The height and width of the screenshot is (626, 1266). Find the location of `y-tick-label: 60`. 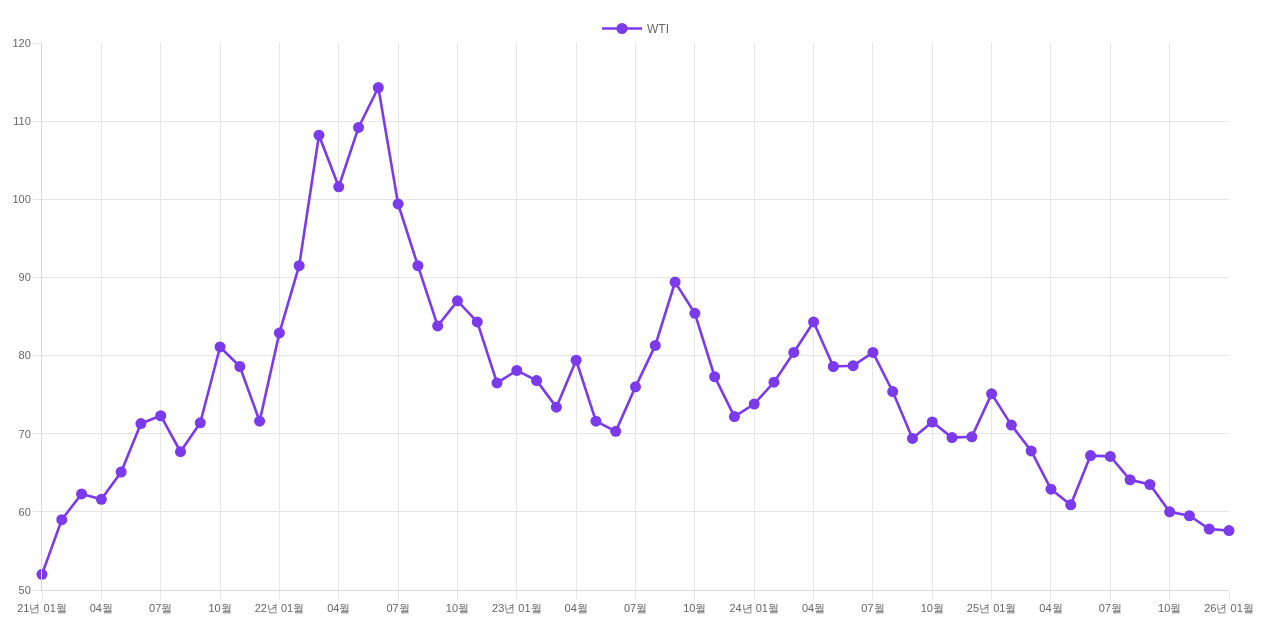

y-tick-label: 60 is located at coordinates (24, 511).